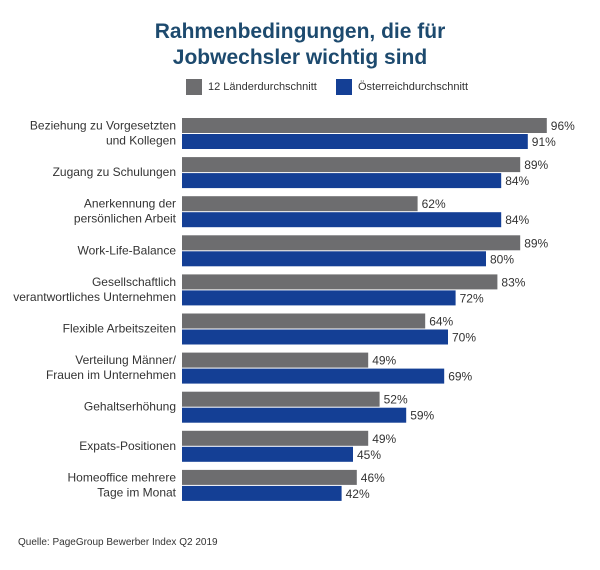  I want to click on data-label: 59%, so click(422, 416).